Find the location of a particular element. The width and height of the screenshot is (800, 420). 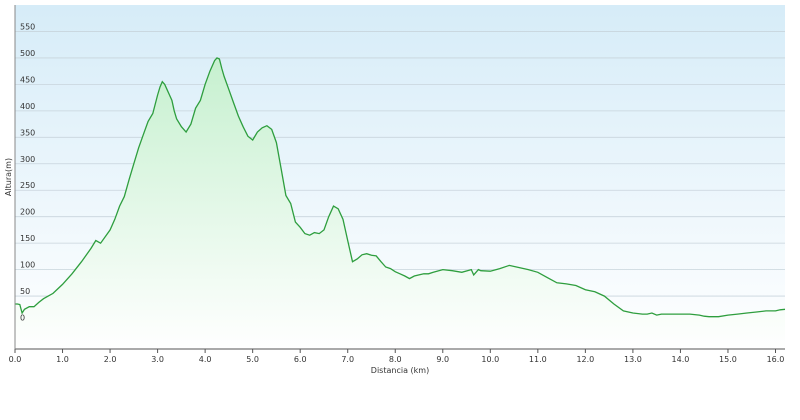

y-tick-label: 300 is located at coordinates (27, 159).